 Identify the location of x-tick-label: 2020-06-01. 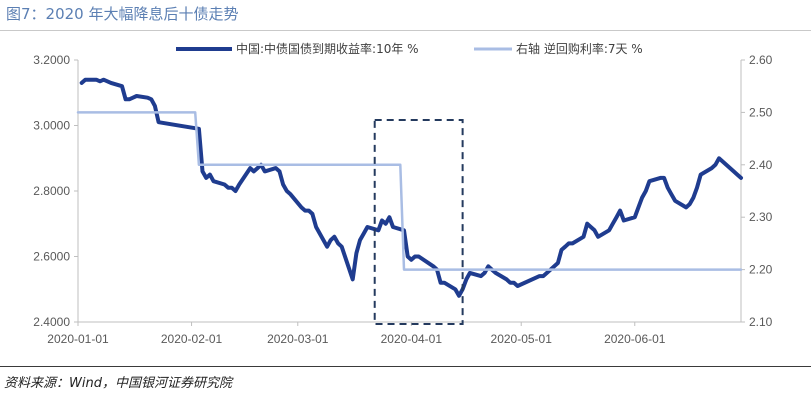
(635, 339).